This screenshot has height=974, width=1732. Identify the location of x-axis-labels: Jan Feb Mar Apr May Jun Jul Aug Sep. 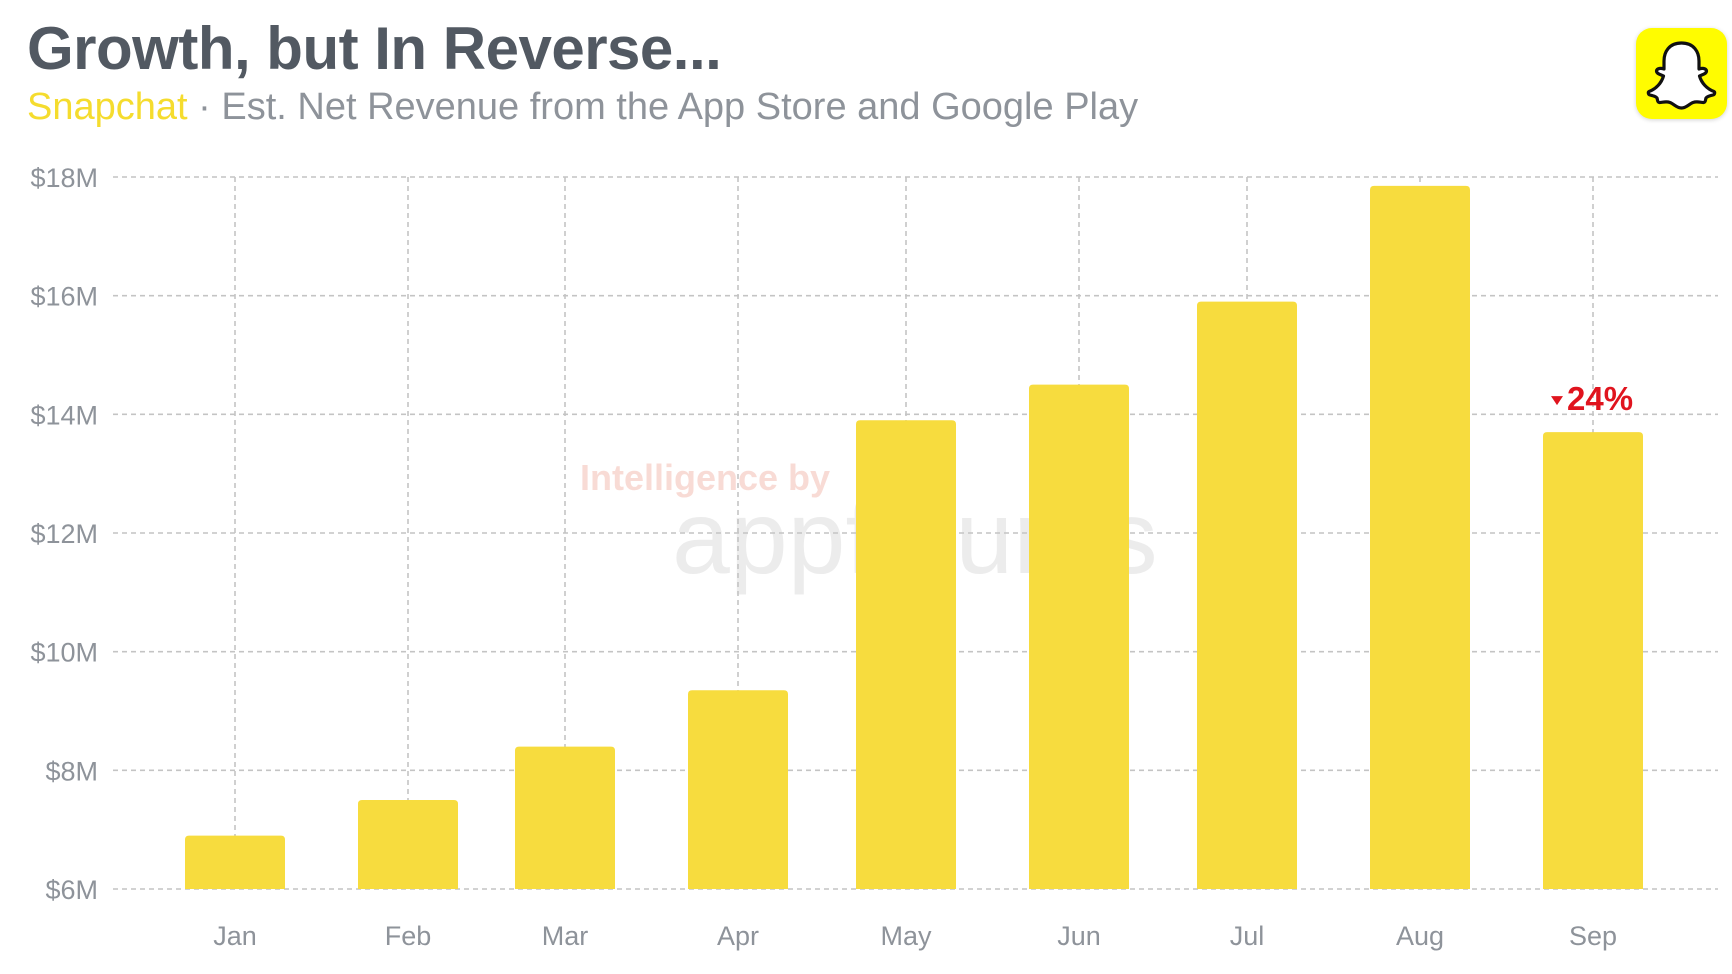
(915, 936).